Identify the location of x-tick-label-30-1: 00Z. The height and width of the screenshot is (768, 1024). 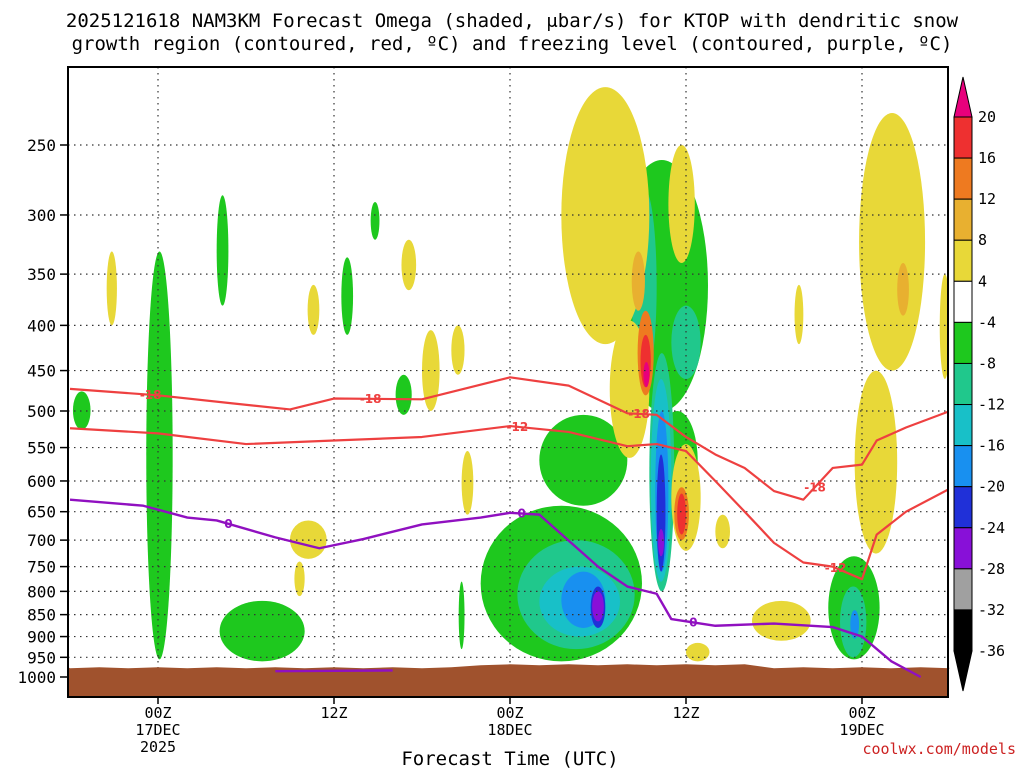
(509, 713).